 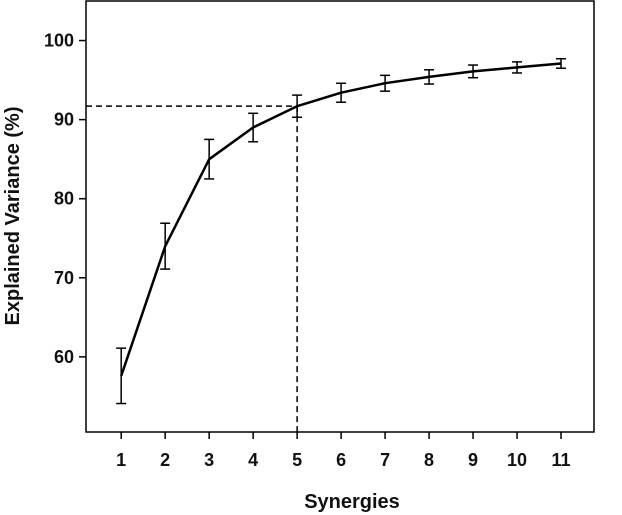 What do you see at coordinates (13, 216) in the screenshot?
I see `y-axis-title: Explained Variance (%)` at bounding box center [13, 216].